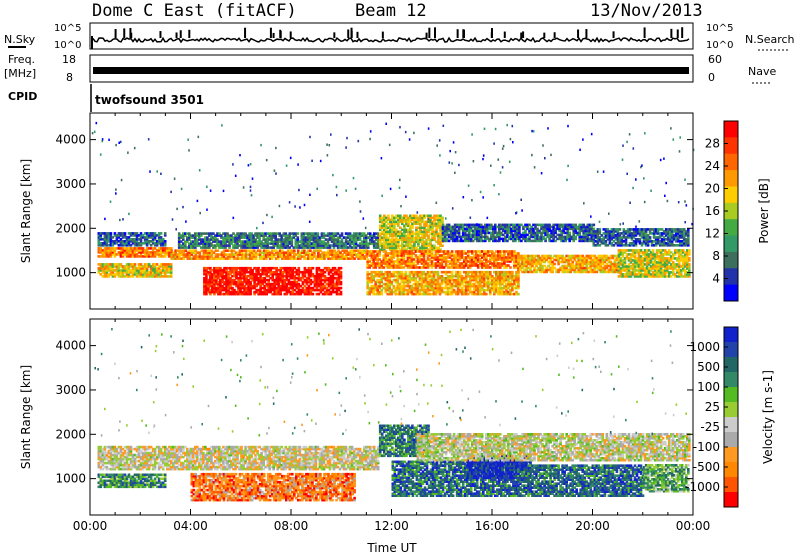 The width and height of the screenshot is (800, 558). Describe the element at coordinates (69, 77) in the screenshot. I see `freq-bottom-tick: 8` at that location.